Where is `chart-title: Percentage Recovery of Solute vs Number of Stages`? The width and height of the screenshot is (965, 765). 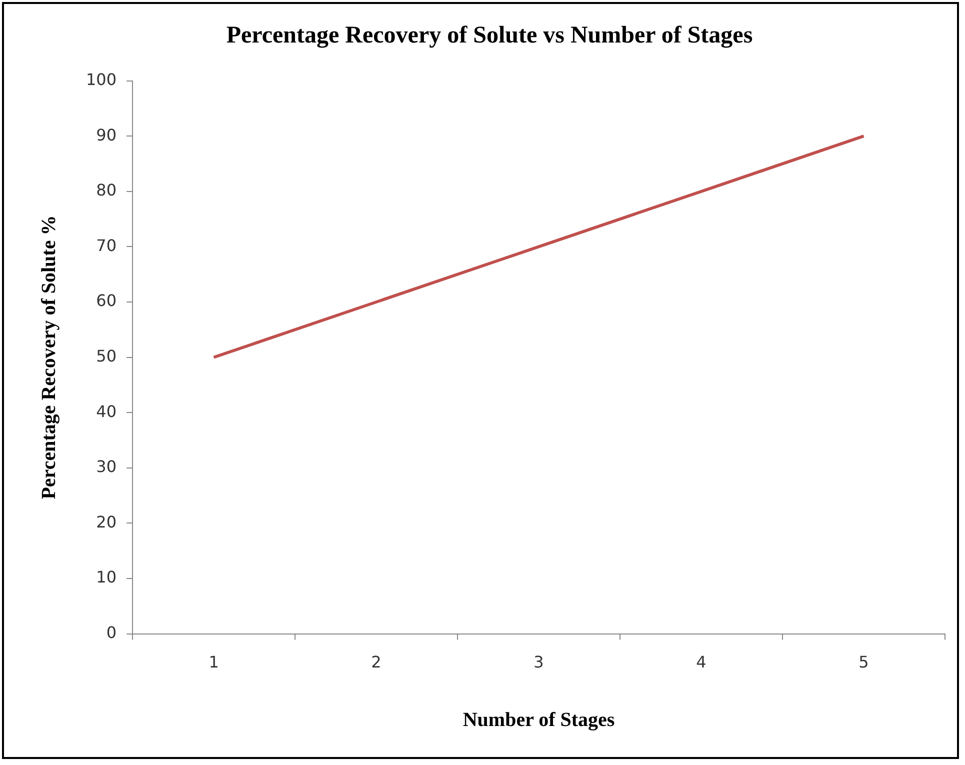
chart-title: Percentage Recovery of Solute vs Number of Stages is located at coordinates (489, 35).